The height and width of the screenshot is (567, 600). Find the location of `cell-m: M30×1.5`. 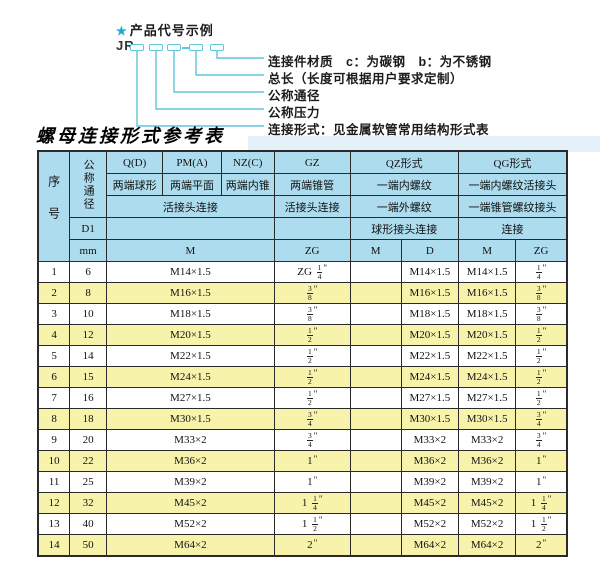

cell-m: M30×1.5 is located at coordinates (190, 419).